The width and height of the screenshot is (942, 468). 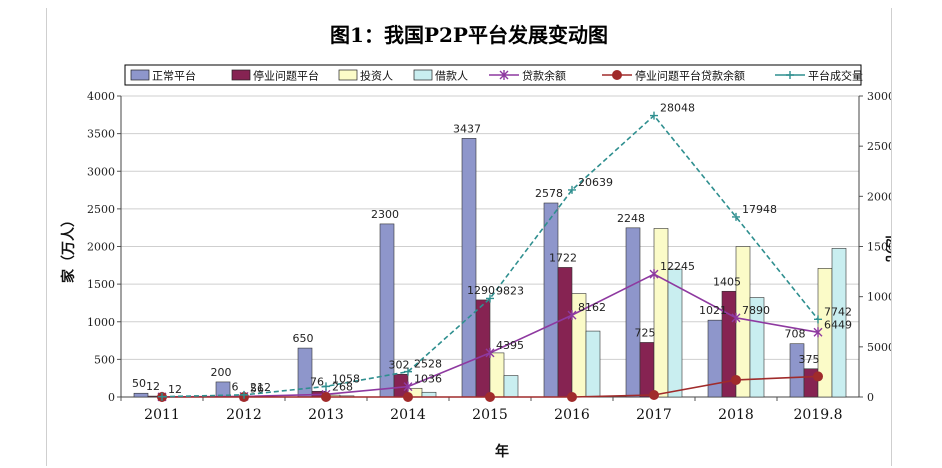 I want to click on legend-swatch-borrowers, so click(x=423, y=75).